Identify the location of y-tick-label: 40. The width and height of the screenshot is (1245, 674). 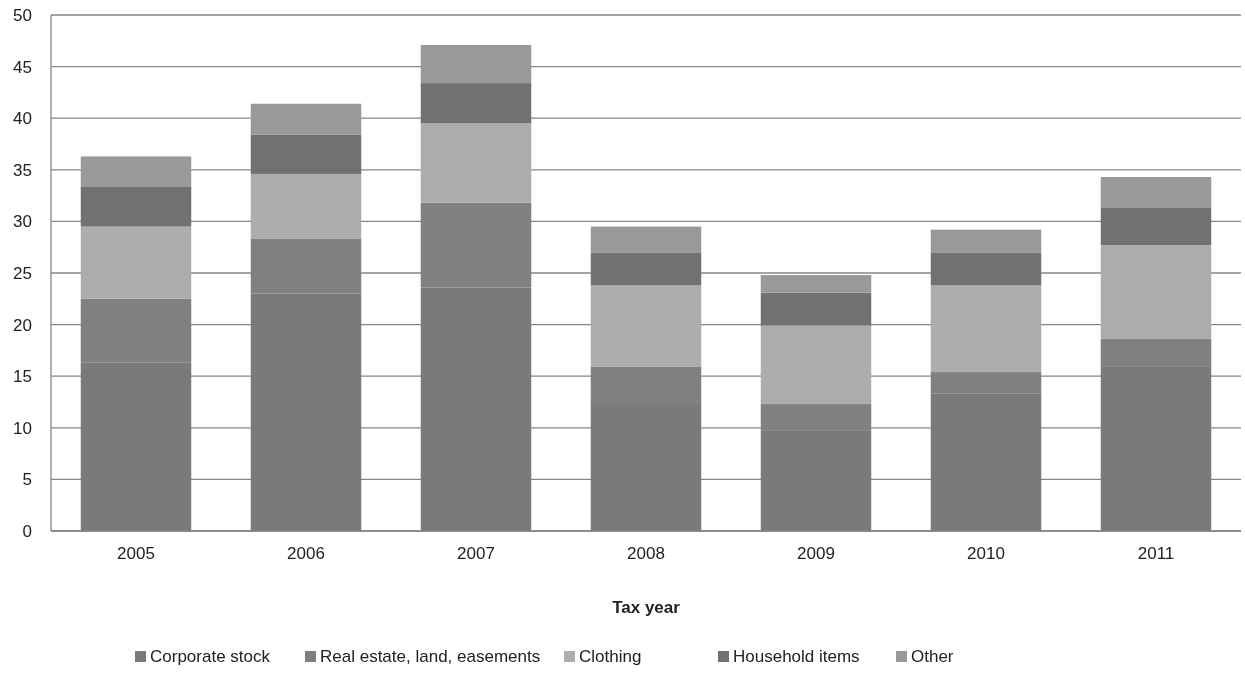
(22, 119).